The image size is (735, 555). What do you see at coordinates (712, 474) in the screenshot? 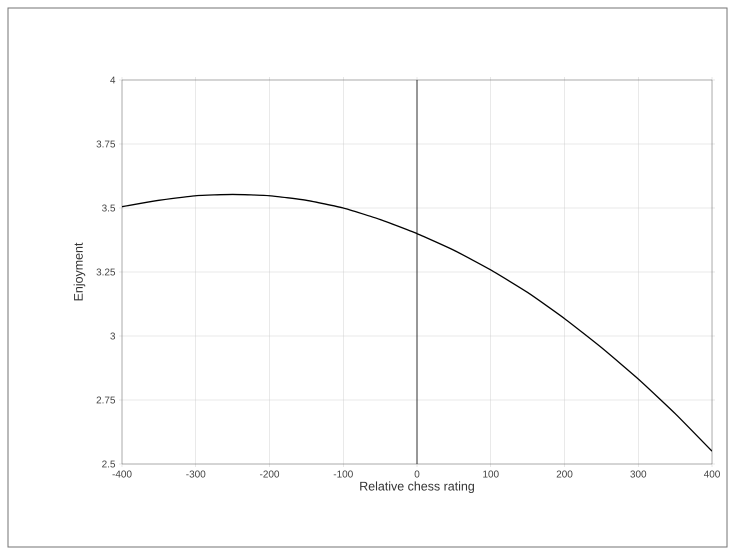
I see `x-tick-label: 400` at bounding box center [712, 474].